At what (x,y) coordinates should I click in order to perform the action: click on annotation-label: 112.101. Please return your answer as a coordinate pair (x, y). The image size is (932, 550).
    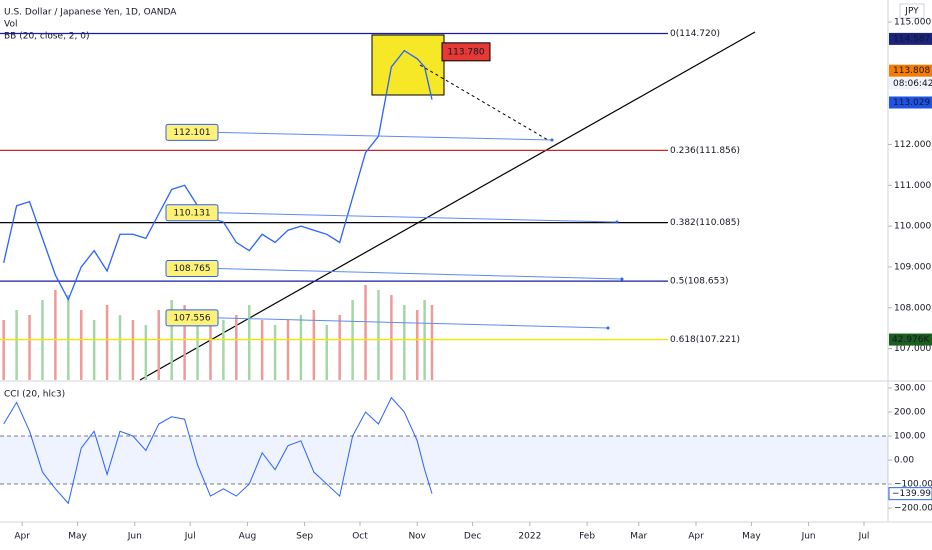
    Looking at the image, I should click on (191, 133).